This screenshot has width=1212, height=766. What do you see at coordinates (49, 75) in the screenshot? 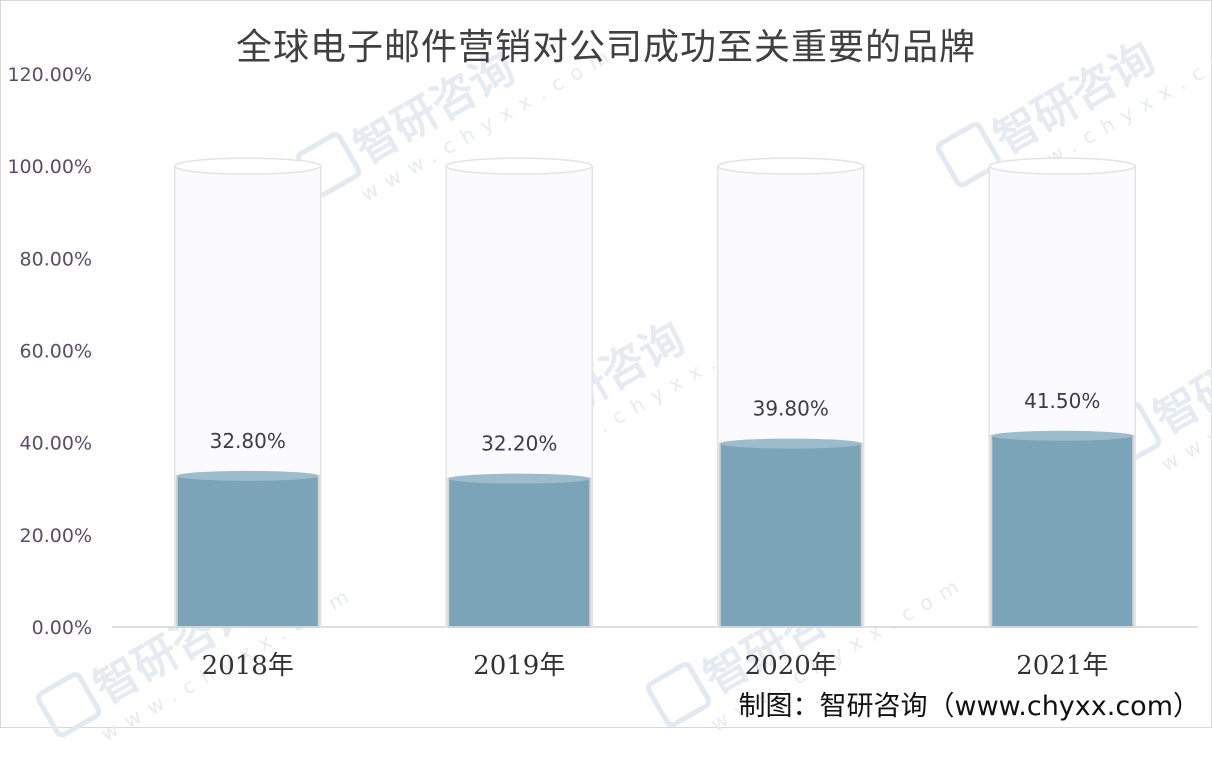
I see `y-tick-label: 120.00%` at bounding box center [49, 75].